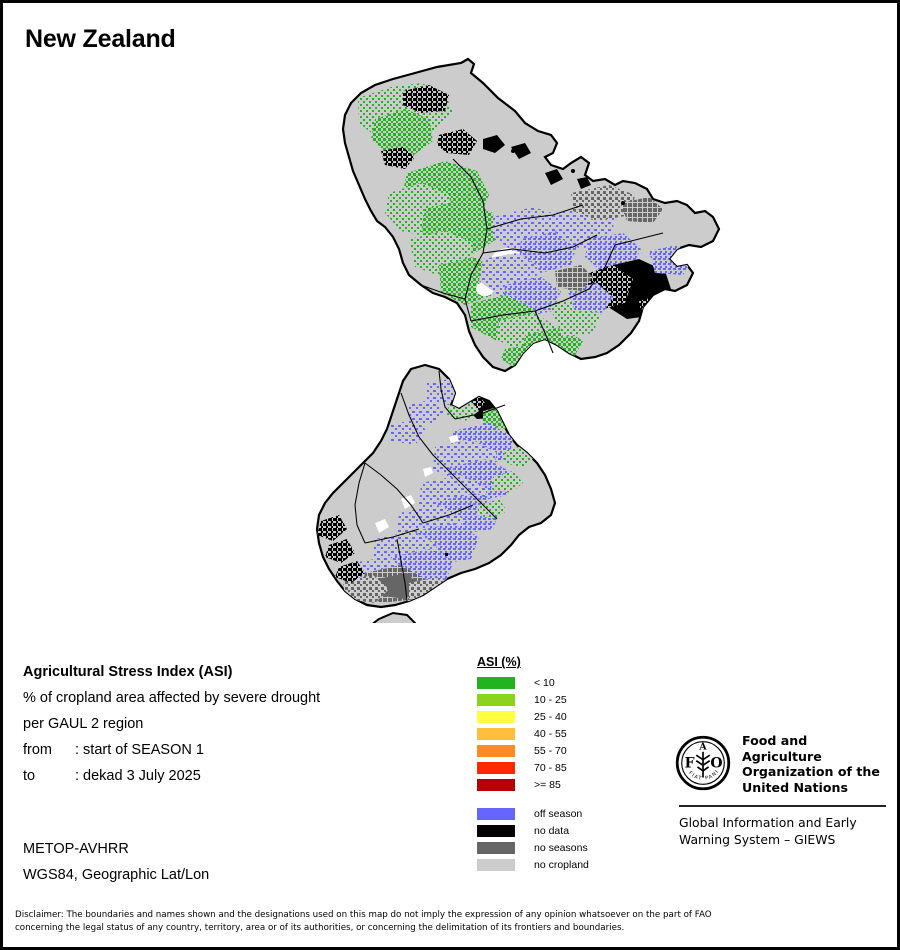 The image size is (900, 950). Describe the element at coordinates (531, 830) in the screenshot. I see `asi-special-row: no data` at that location.